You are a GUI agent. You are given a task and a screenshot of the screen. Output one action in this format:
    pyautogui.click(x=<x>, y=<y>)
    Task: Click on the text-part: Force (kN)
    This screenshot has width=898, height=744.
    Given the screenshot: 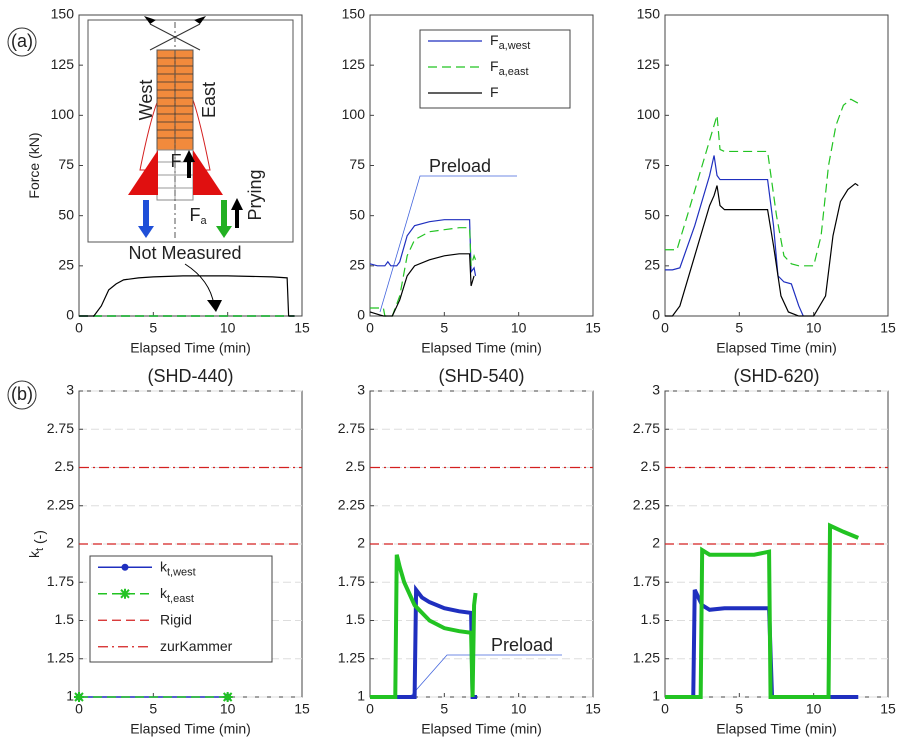 What is the action you would take?
    pyautogui.click(x=34, y=165)
    